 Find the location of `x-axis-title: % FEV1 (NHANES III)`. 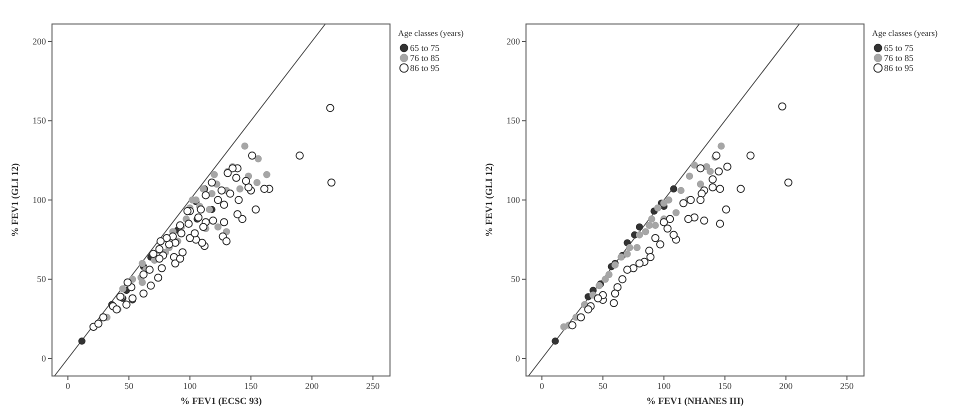

x-axis-title: % FEV1 (NHANES III) is located at coordinates (695, 402).